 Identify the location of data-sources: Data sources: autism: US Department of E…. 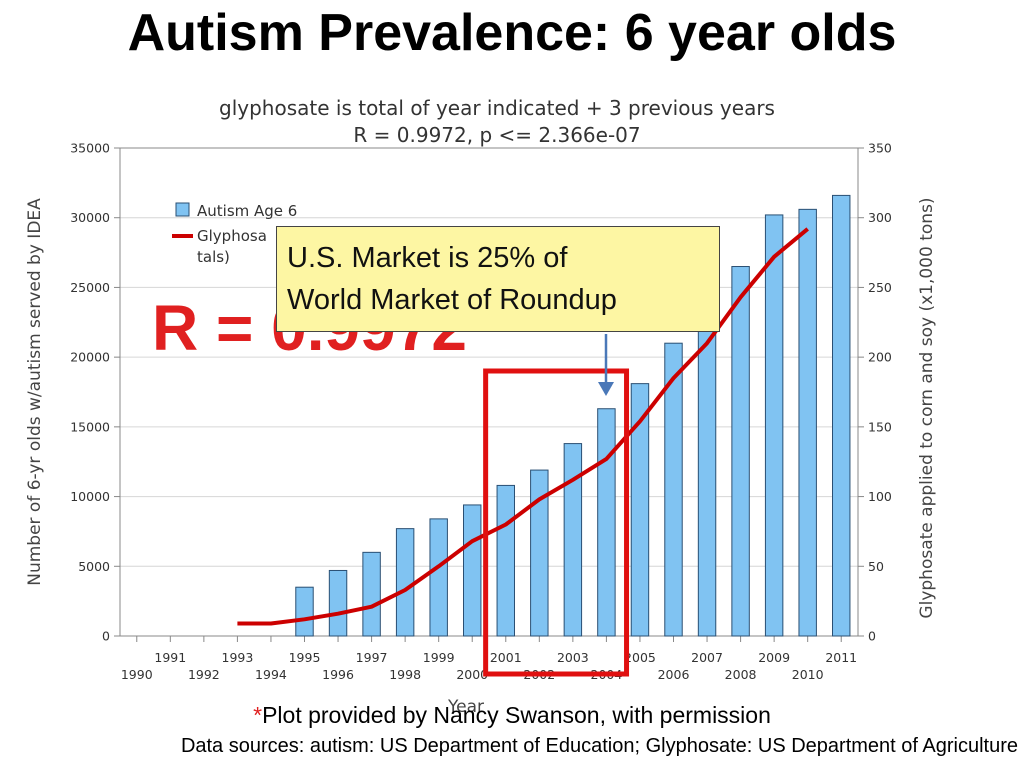
(599, 746).